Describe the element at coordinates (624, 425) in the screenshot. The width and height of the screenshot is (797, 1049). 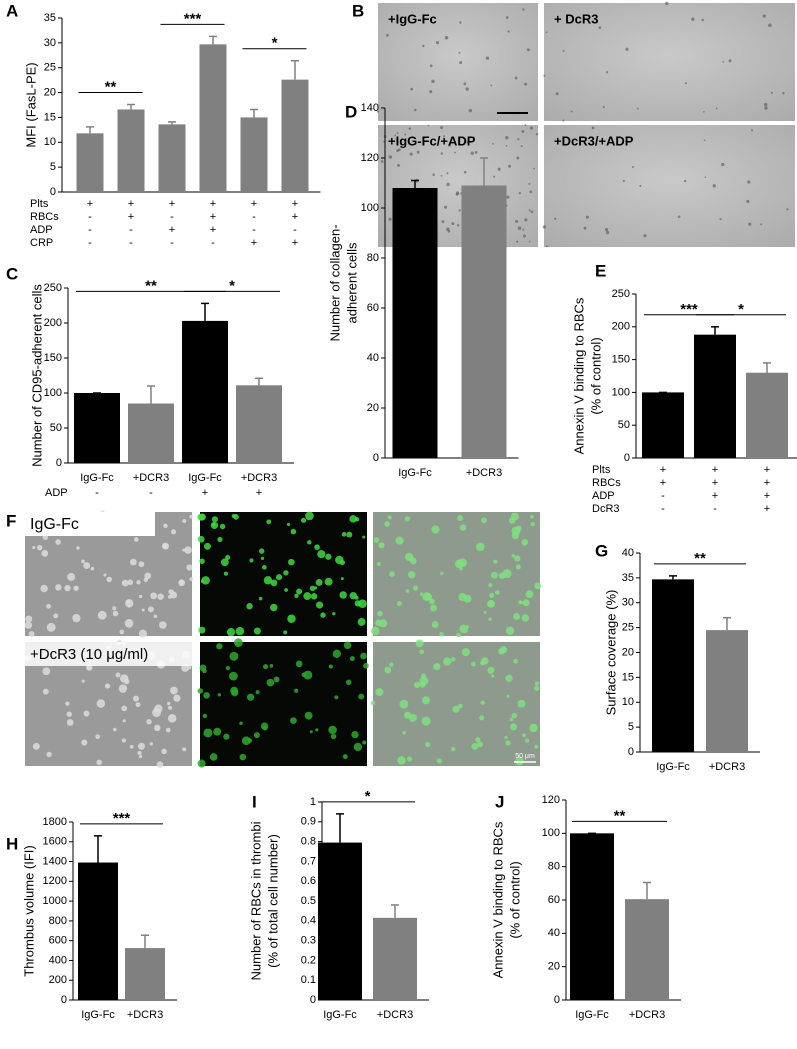
I see `y-tick-label: 50` at that location.